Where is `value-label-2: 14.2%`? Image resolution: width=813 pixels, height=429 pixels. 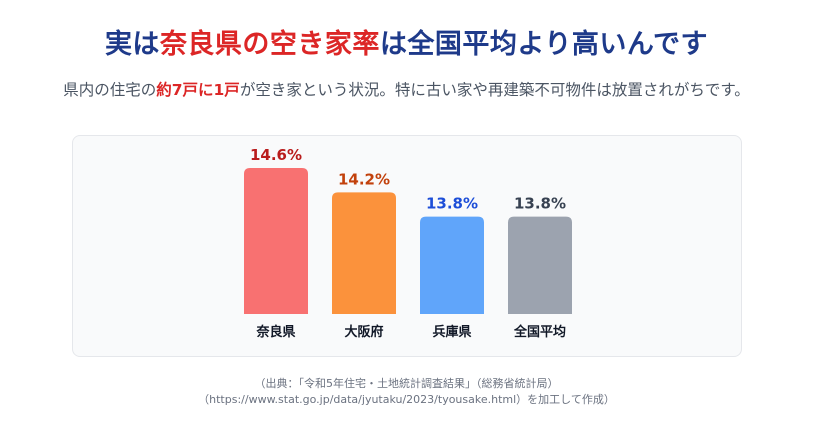
value-label-2: 14.2% is located at coordinates (364, 179).